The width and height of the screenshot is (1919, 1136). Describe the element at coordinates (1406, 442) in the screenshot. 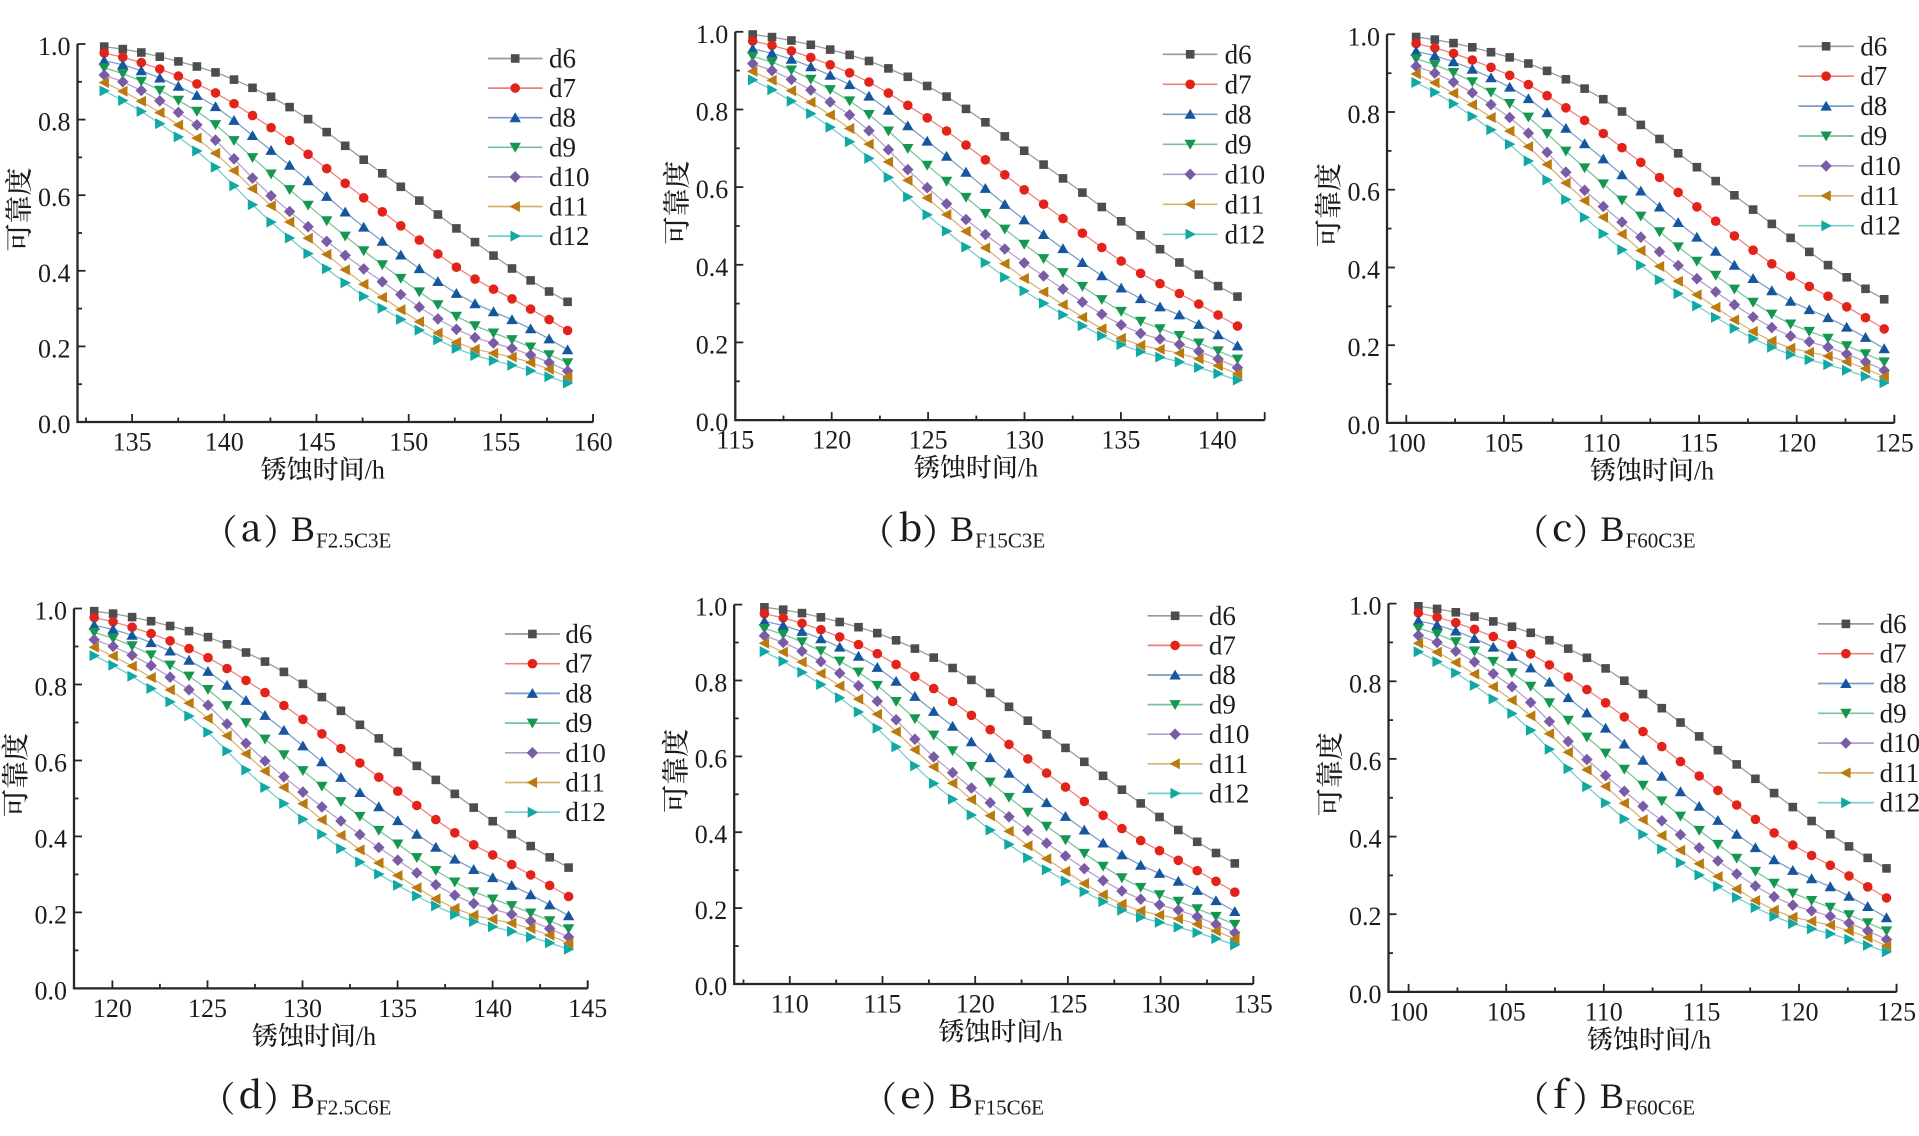

I see `svg-text: 100` at that location.